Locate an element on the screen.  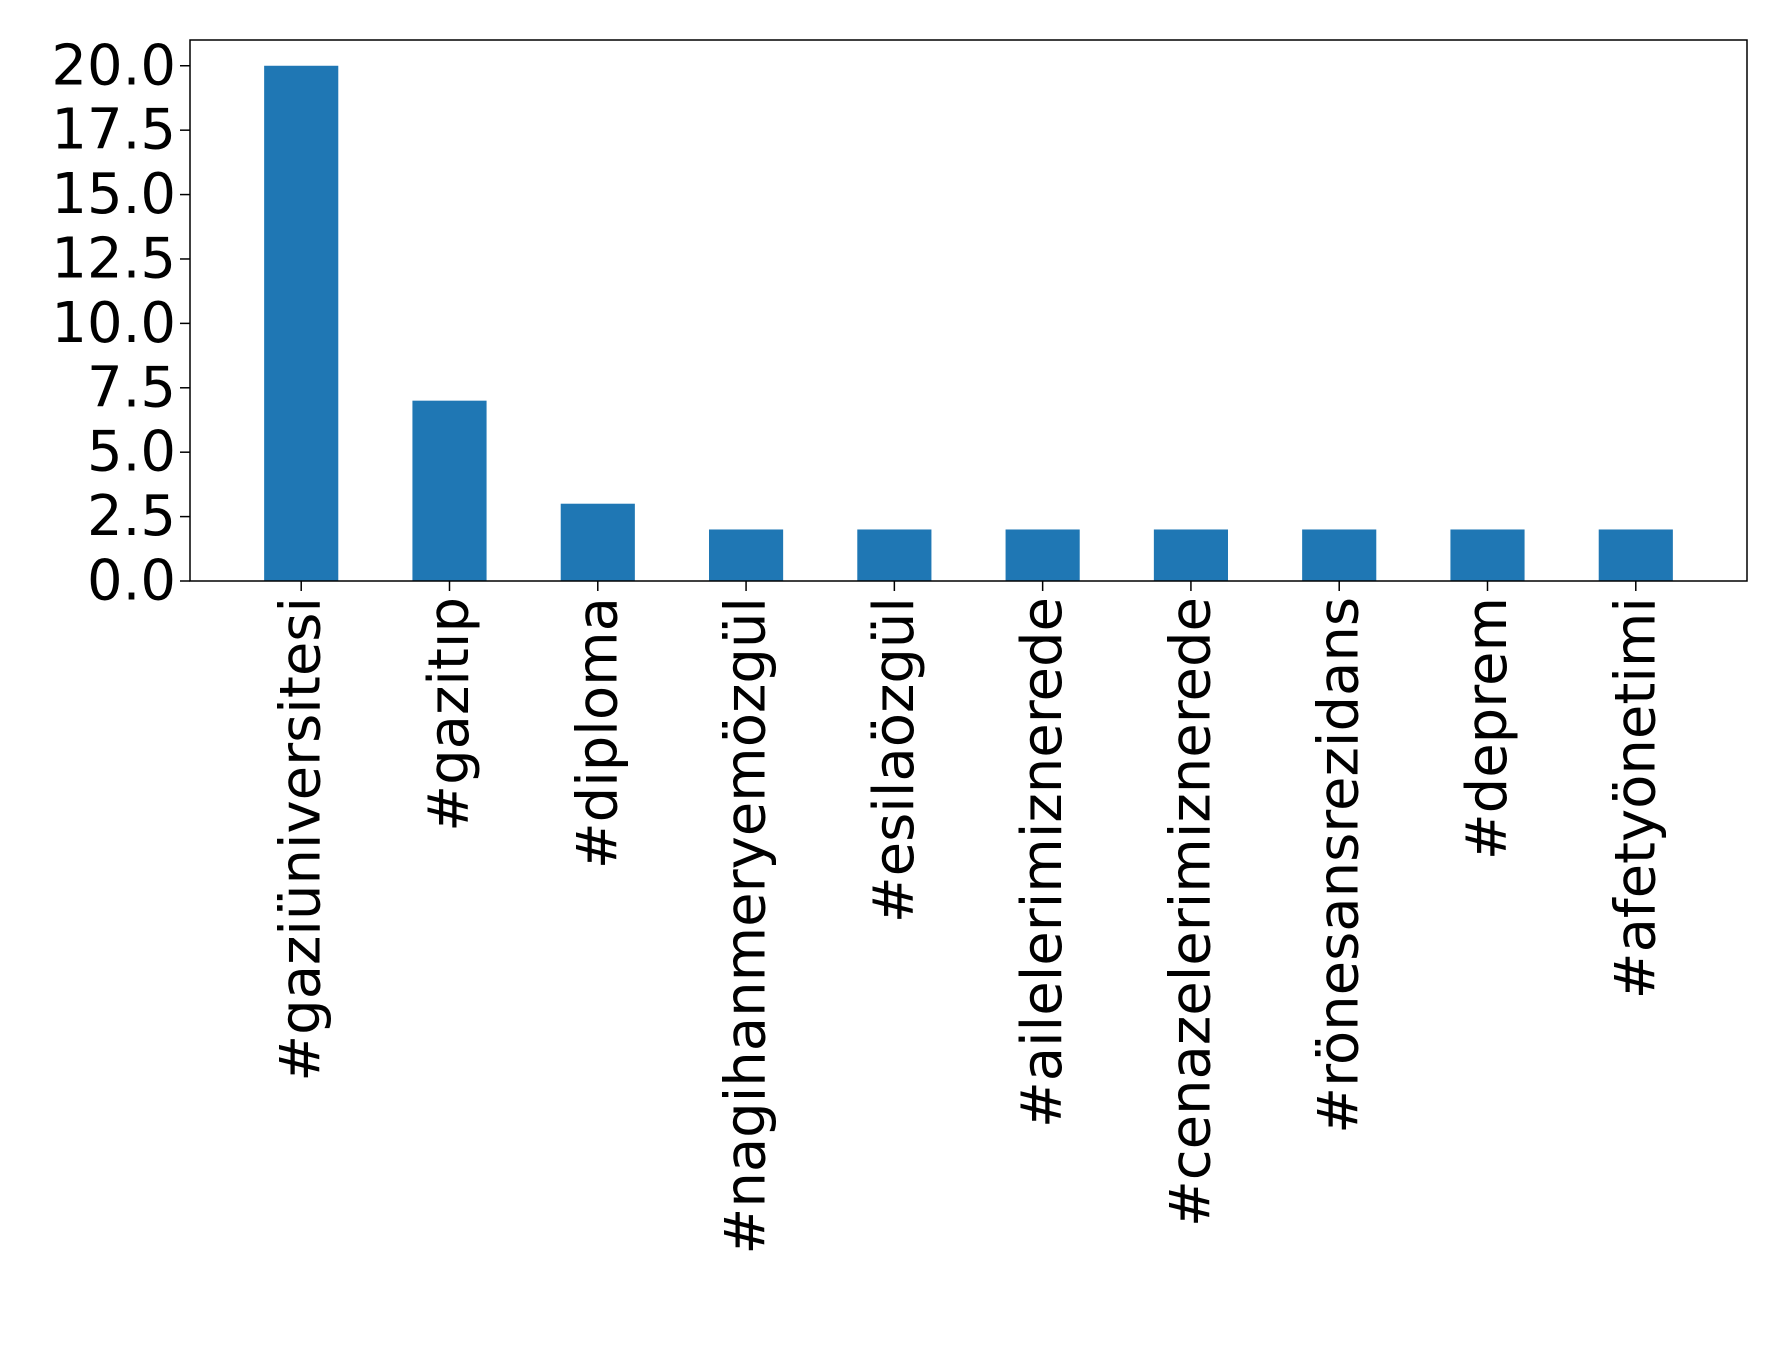
y-axis: 0.02.55.07.510.012.515.017.520.0 is located at coordinates (120, 323).